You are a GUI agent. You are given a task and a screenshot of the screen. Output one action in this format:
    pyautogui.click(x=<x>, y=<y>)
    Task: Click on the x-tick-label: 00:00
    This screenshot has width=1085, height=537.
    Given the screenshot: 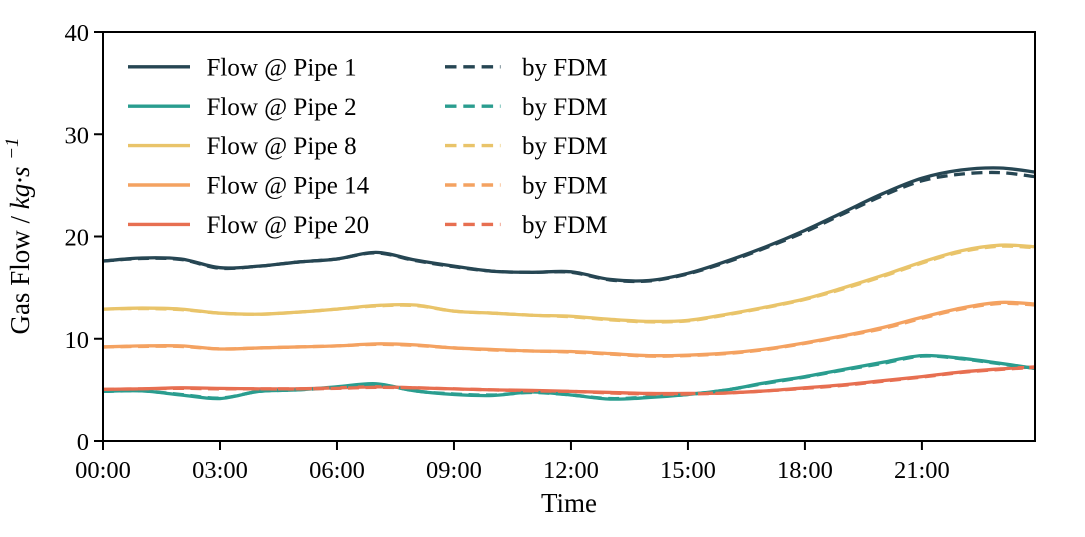 What is the action you would take?
    pyautogui.click(x=103, y=470)
    